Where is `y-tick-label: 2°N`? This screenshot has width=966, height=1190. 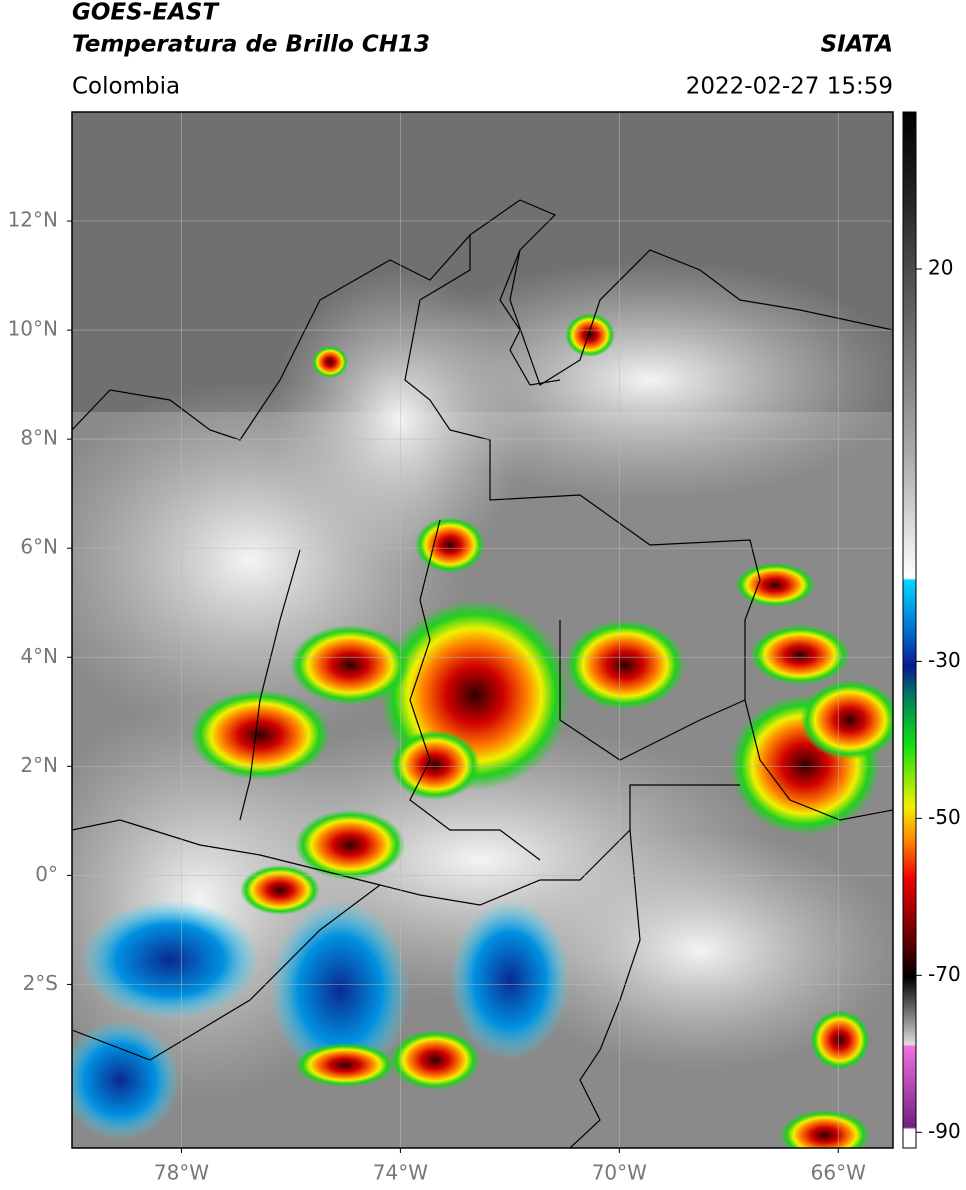 y-tick-label: 2°N is located at coordinates (39, 765).